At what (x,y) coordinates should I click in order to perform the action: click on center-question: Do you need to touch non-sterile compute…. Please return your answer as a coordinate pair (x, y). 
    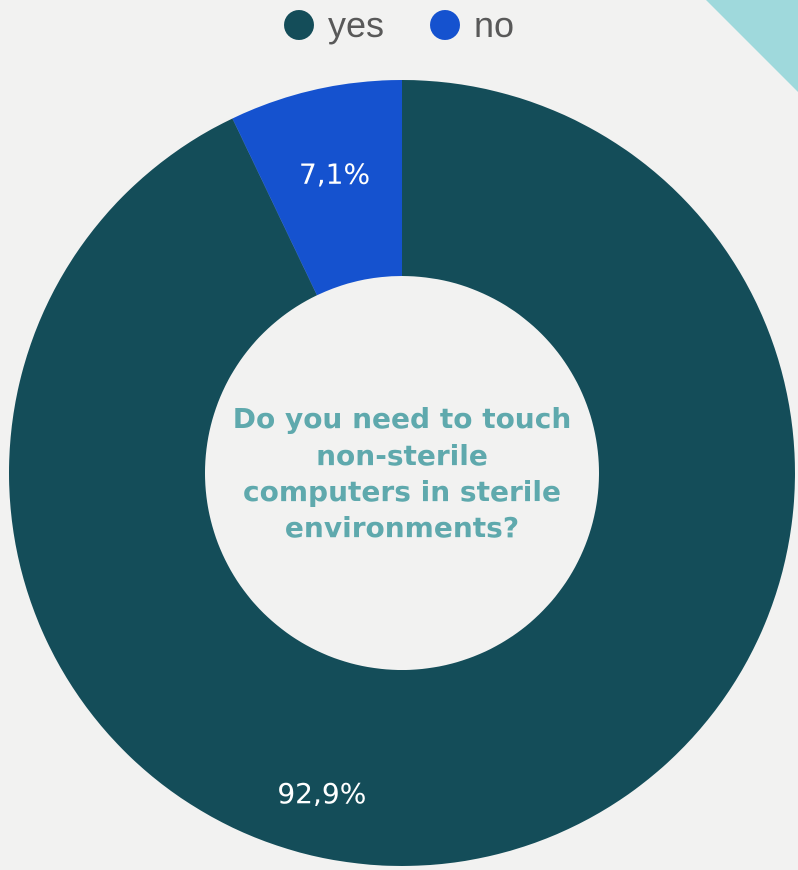
    Looking at the image, I should click on (402, 473).